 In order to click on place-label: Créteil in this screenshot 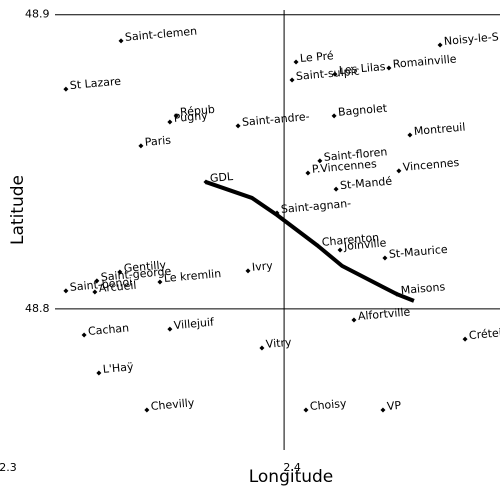, I will do `click(484, 334)`.